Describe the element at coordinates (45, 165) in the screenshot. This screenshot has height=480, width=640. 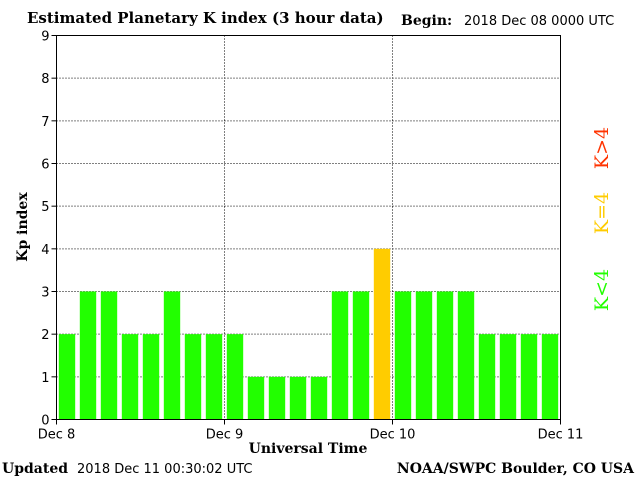
I see `y-tick-label: 6` at that location.